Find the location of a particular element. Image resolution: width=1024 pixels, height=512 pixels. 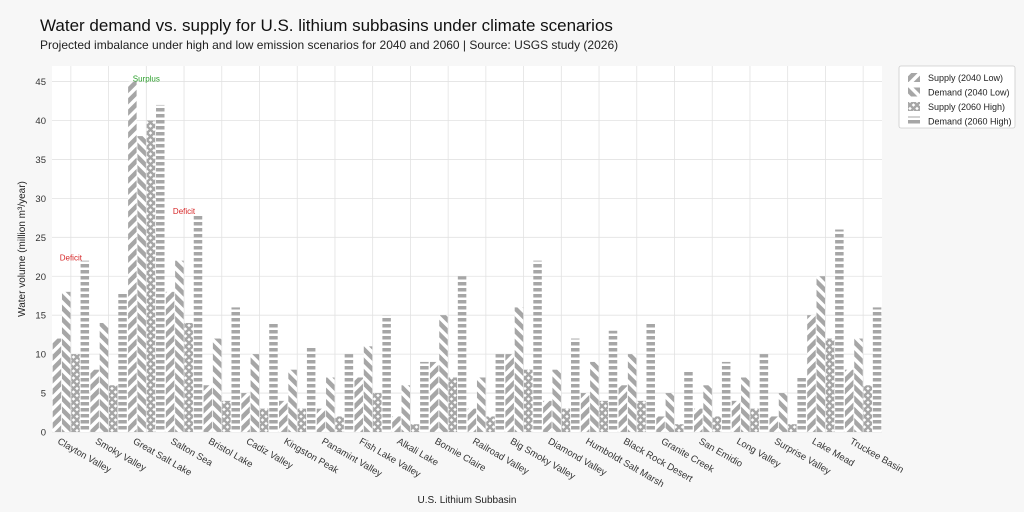

legend-box is located at coordinates (957, 97).